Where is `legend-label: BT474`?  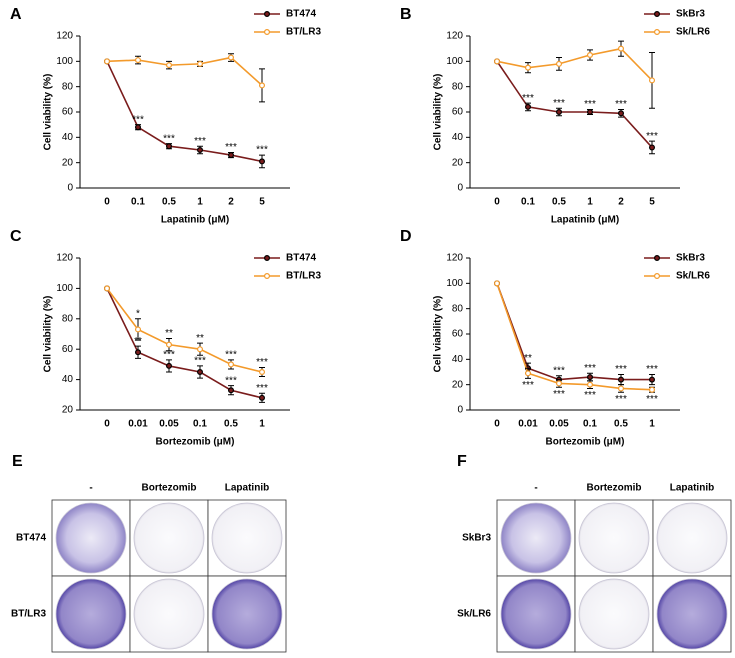
legend-label: BT474 is located at coordinates (301, 258).